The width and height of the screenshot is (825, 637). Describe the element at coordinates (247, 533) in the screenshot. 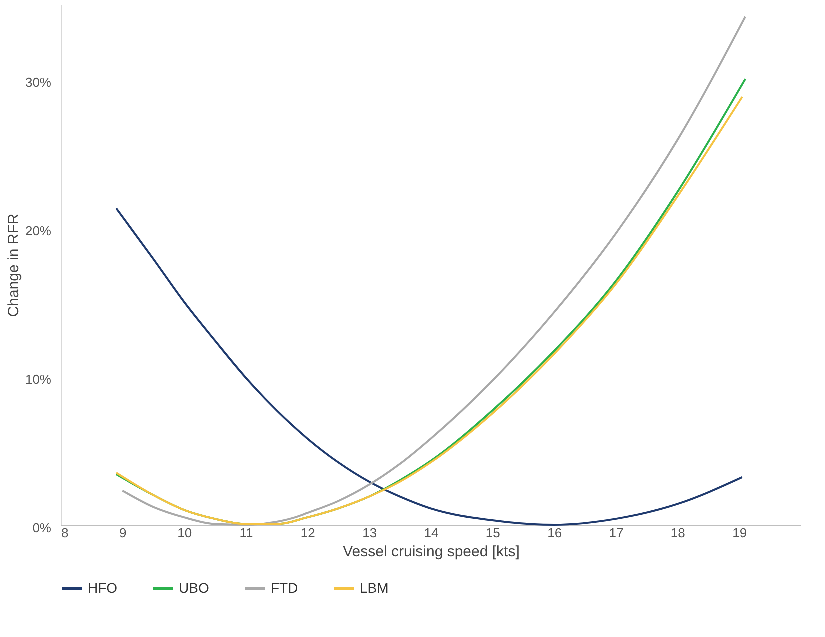

I see `x-tick-label: 11` at that location.